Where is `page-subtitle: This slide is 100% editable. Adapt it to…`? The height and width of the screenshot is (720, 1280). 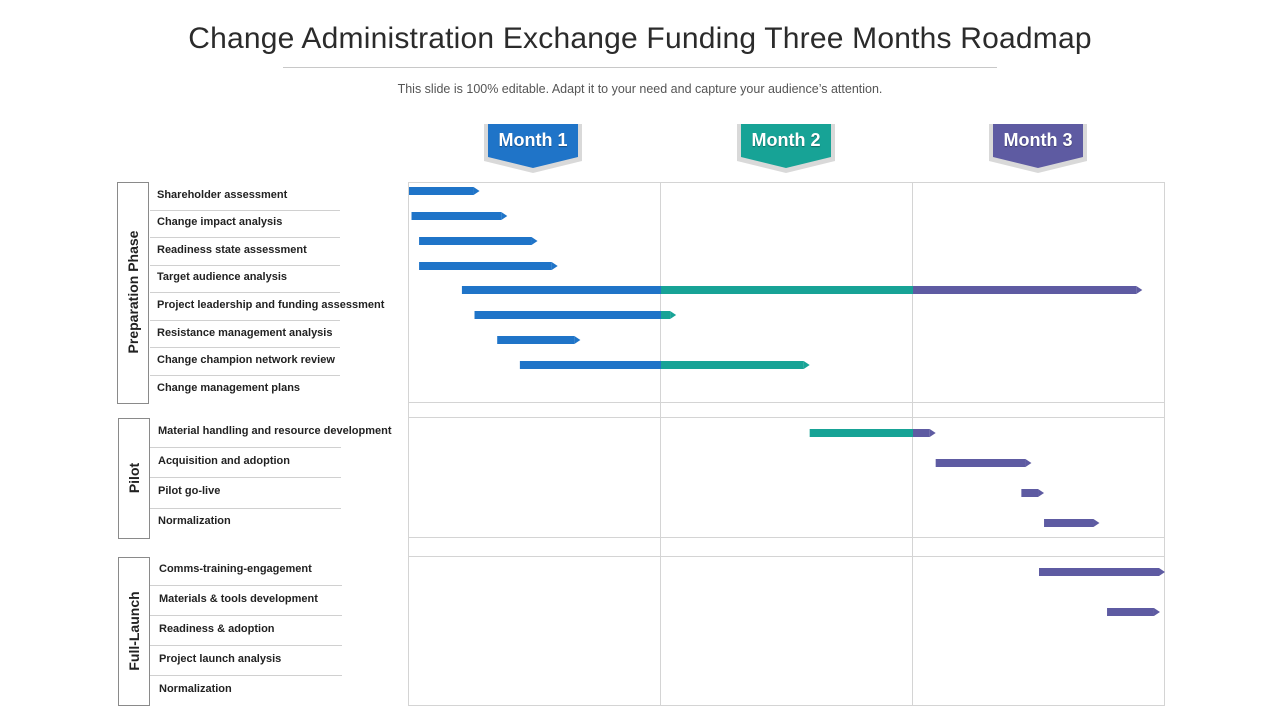 page-subtitle: This slide is 100% editable. Adapt it to… is located at coordinates (640, 89).